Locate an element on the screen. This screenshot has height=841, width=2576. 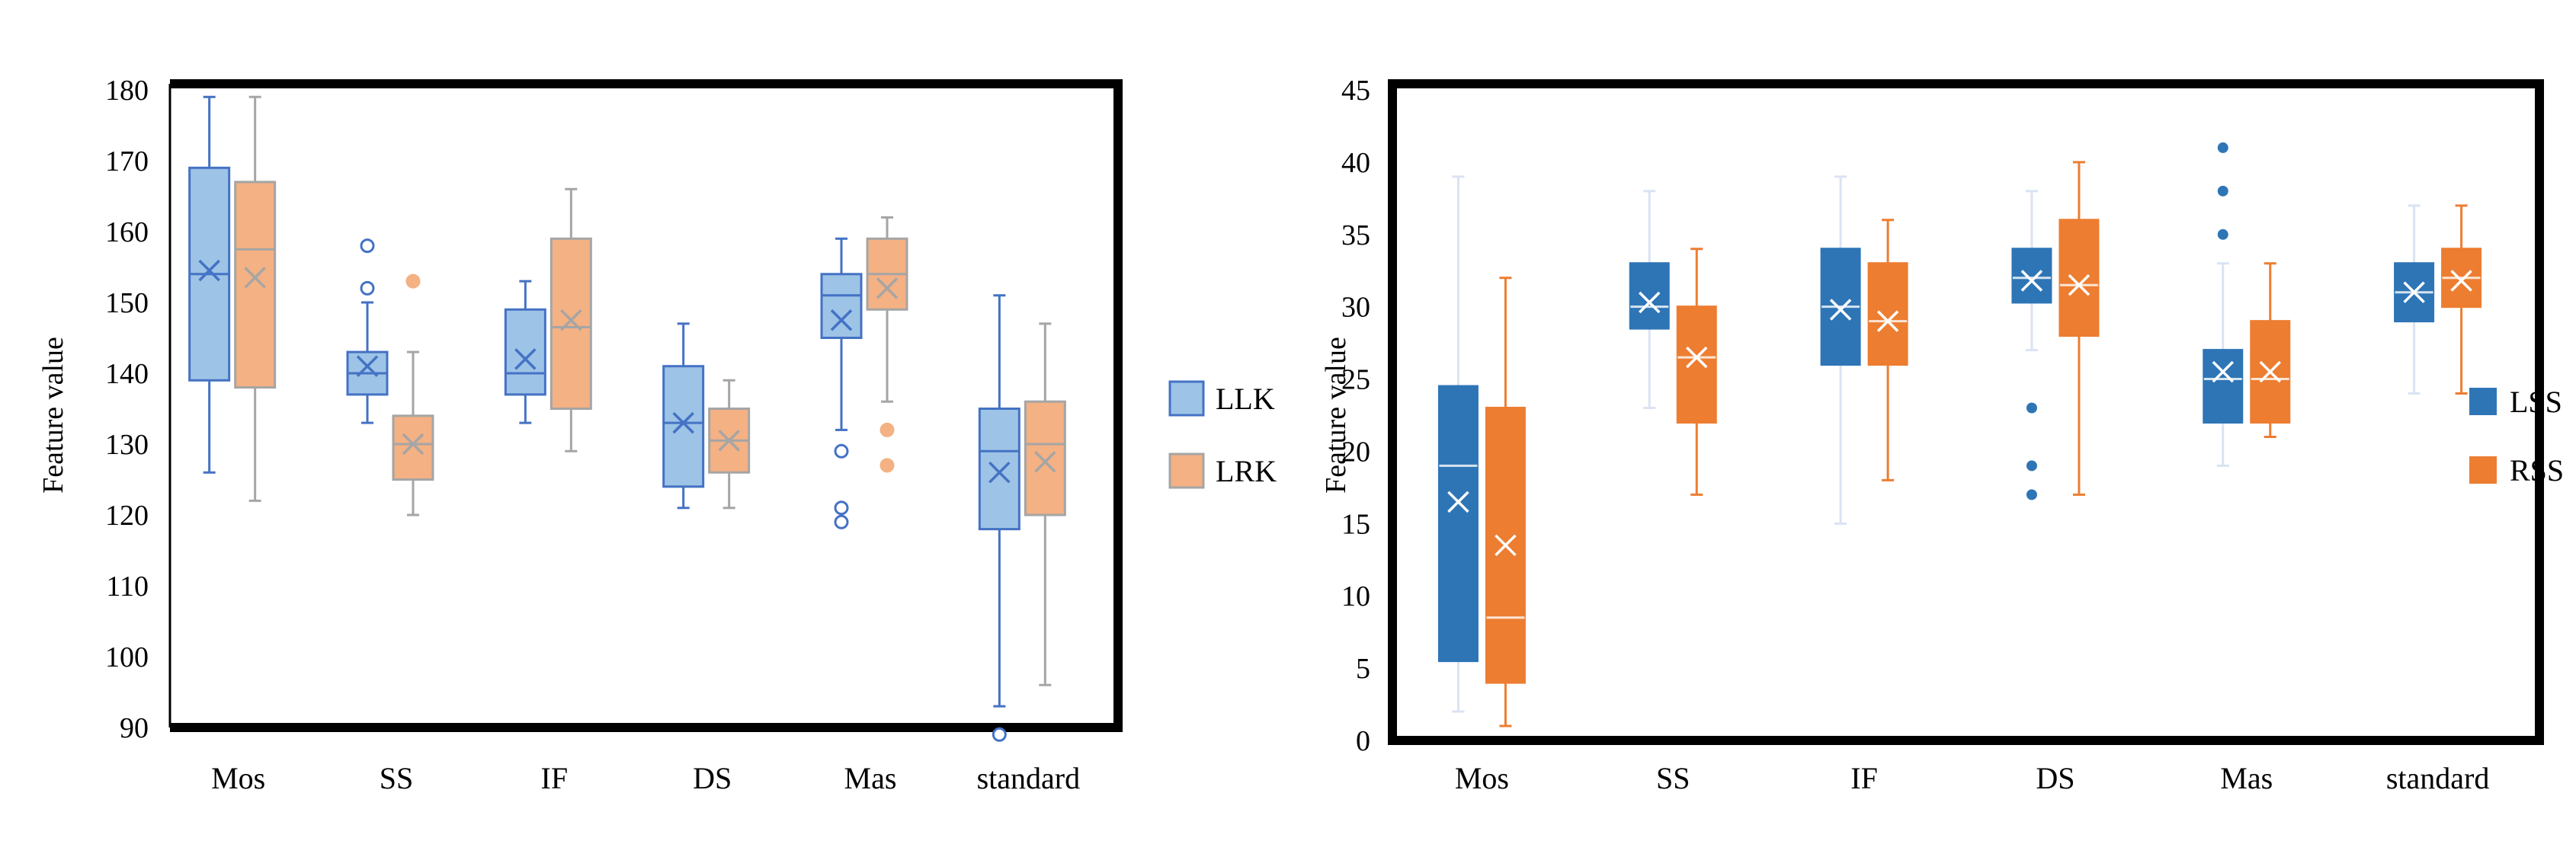
box-RSS-Mos is located at coordinates (1505, 502).